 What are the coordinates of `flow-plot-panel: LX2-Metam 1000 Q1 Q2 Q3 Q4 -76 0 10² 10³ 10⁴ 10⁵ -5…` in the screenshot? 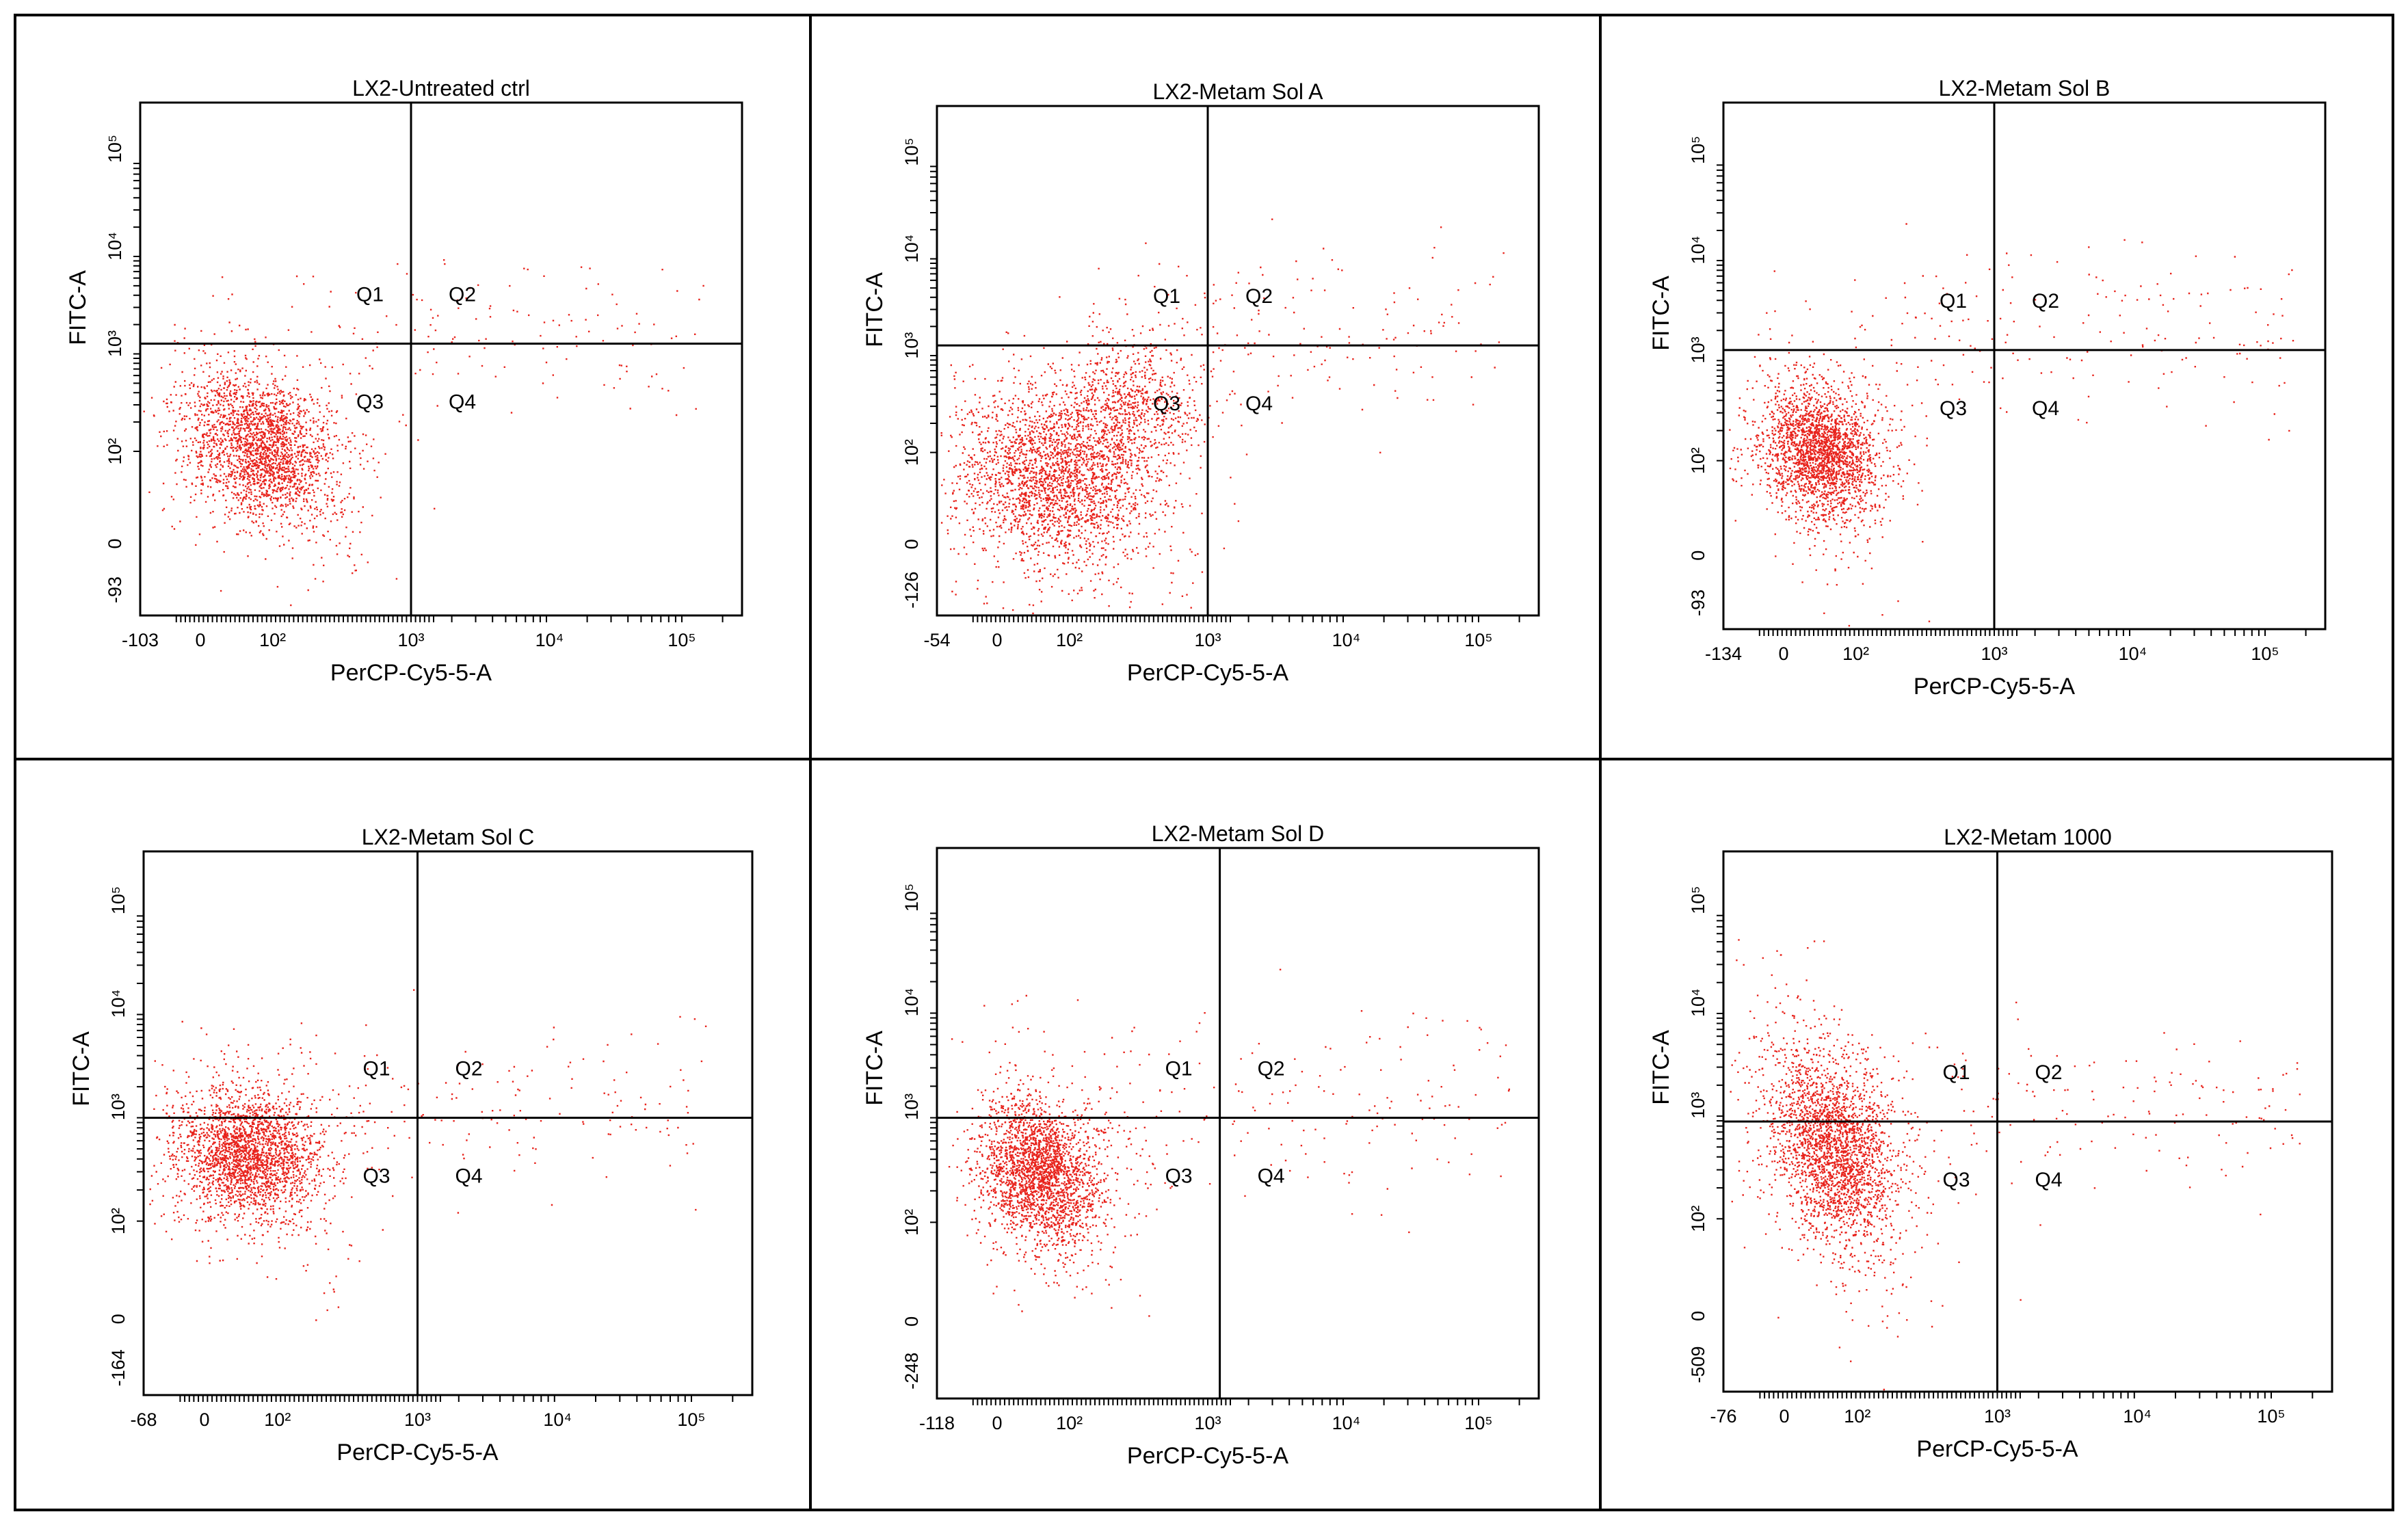 It's located at (1990, 1143).